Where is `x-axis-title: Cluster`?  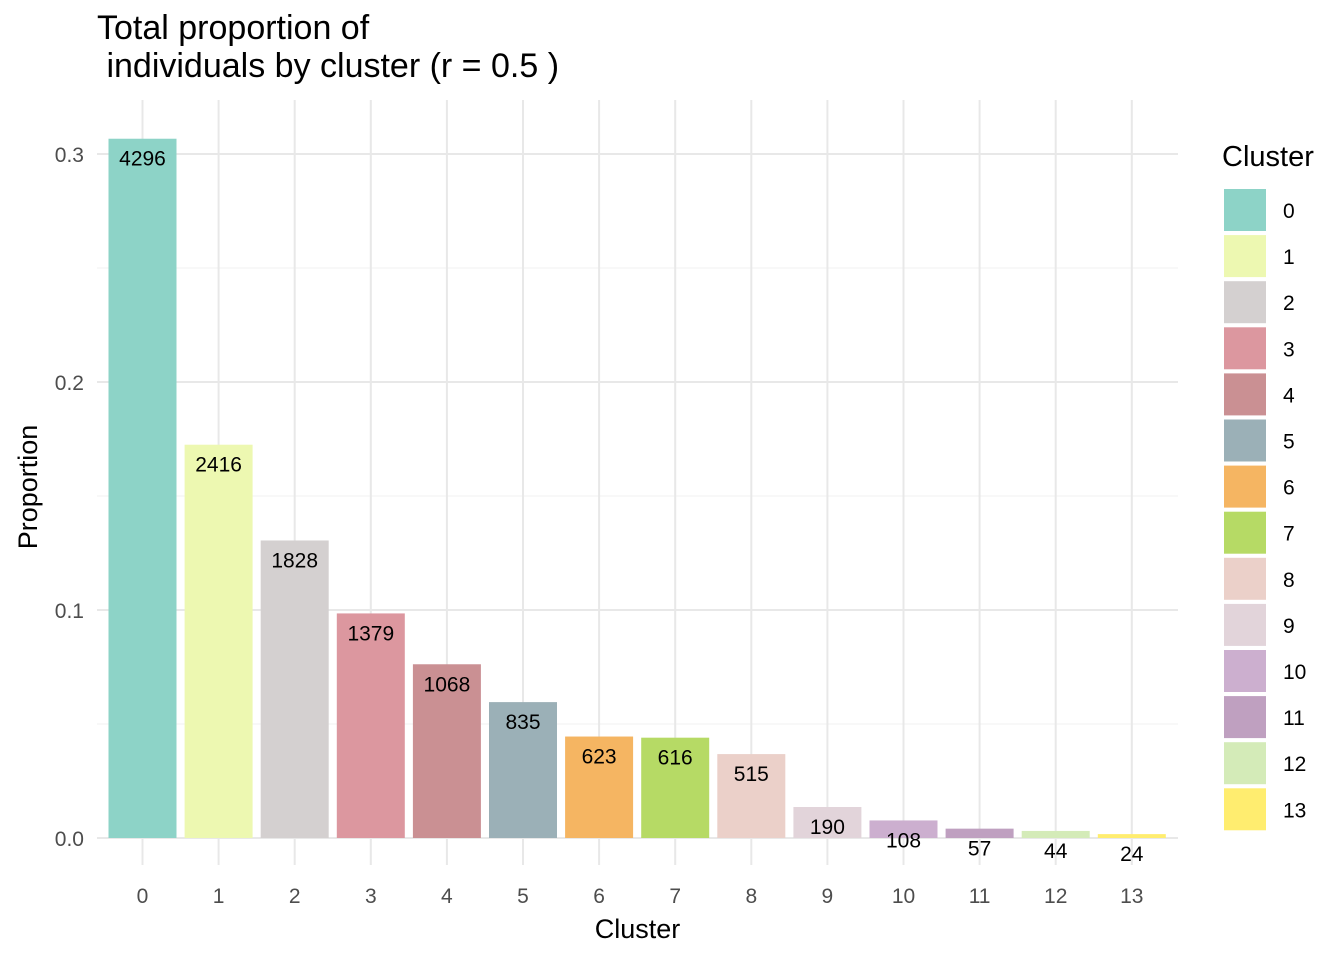 x-axis-title: Cluster is located at coordinates (638, 929).